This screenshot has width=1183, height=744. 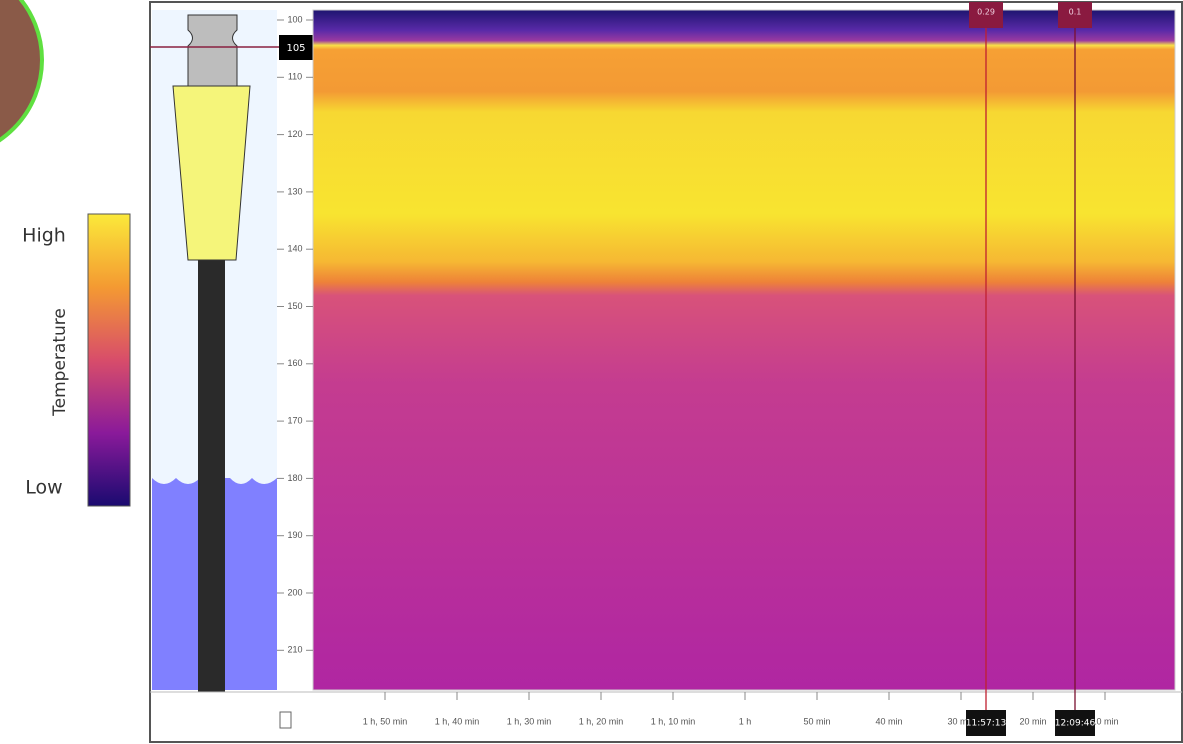 I want to click on connector, so click(x=212, y=50).